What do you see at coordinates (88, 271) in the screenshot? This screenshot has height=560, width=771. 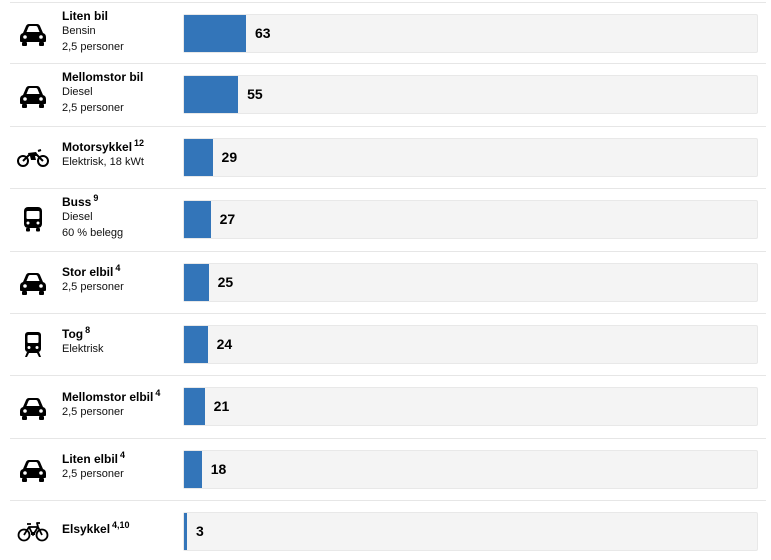 I see `category-name-text: Stor elbil` at bounding box center [88, 271].